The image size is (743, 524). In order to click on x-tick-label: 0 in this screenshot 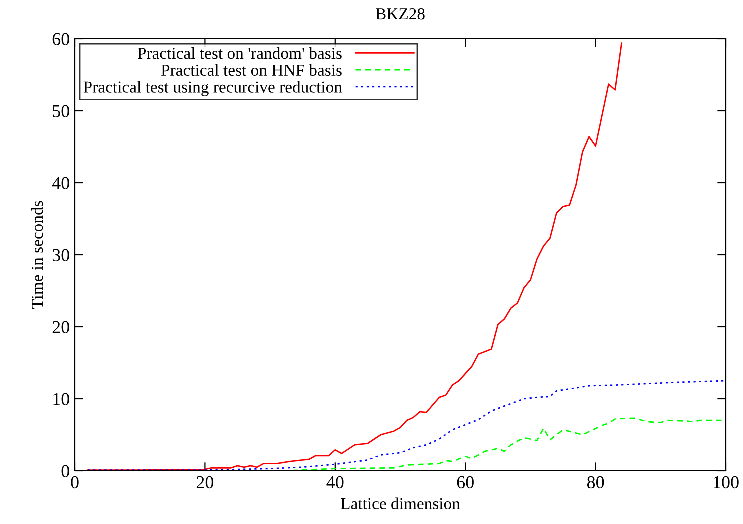, I will do `click(75, 482)`.